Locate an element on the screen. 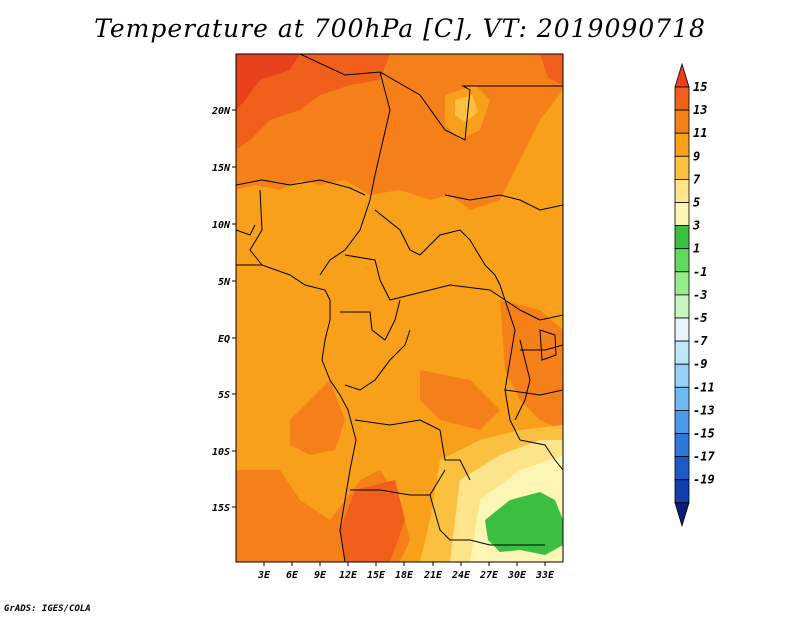 This screenshot has width=800, height=618. border-malawi is located at coordinates (541, 455).